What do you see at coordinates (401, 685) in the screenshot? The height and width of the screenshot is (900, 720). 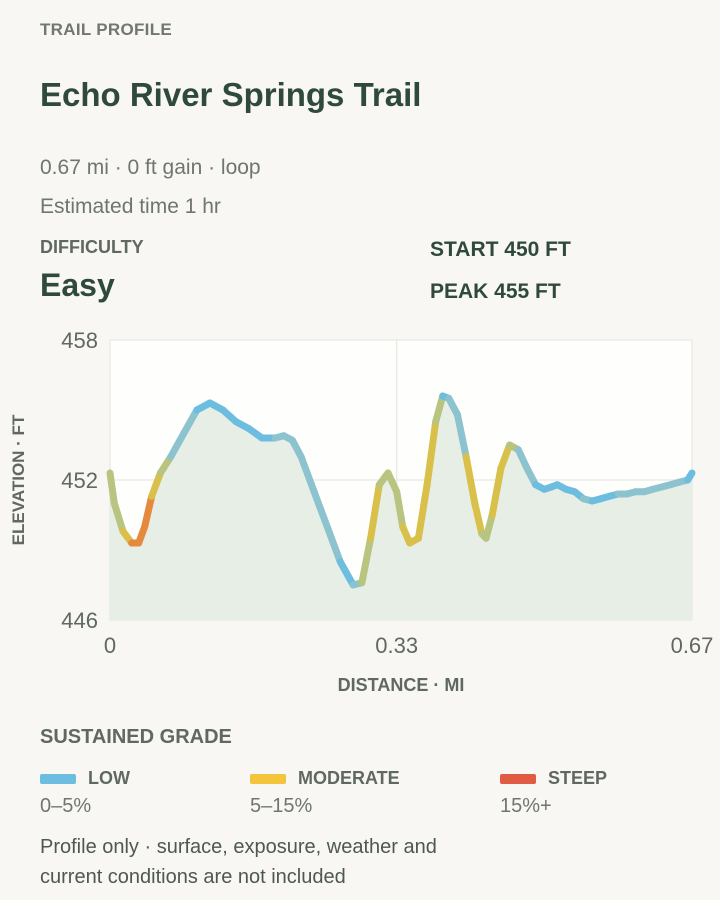 I see `x-axis-label: DISTANCE · MI` at bounding box center [401, 685].